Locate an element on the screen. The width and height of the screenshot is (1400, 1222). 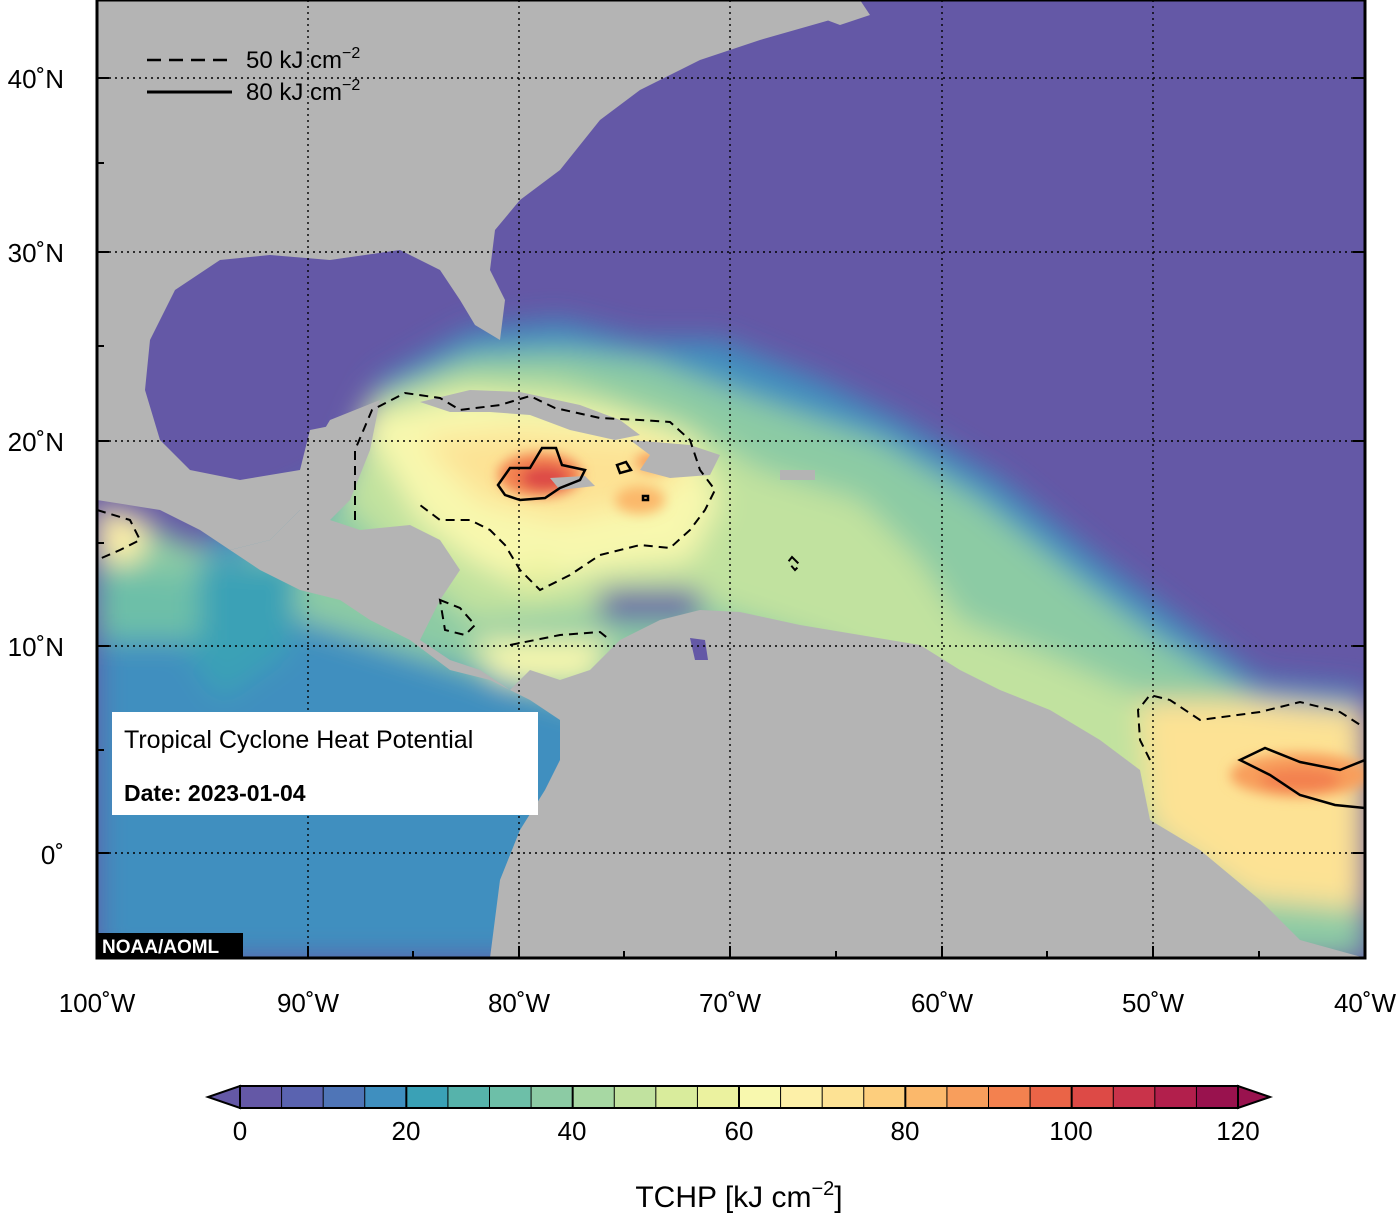
legend-item-50: 50 kJ cm−2 is located at coordinates (303, 59).